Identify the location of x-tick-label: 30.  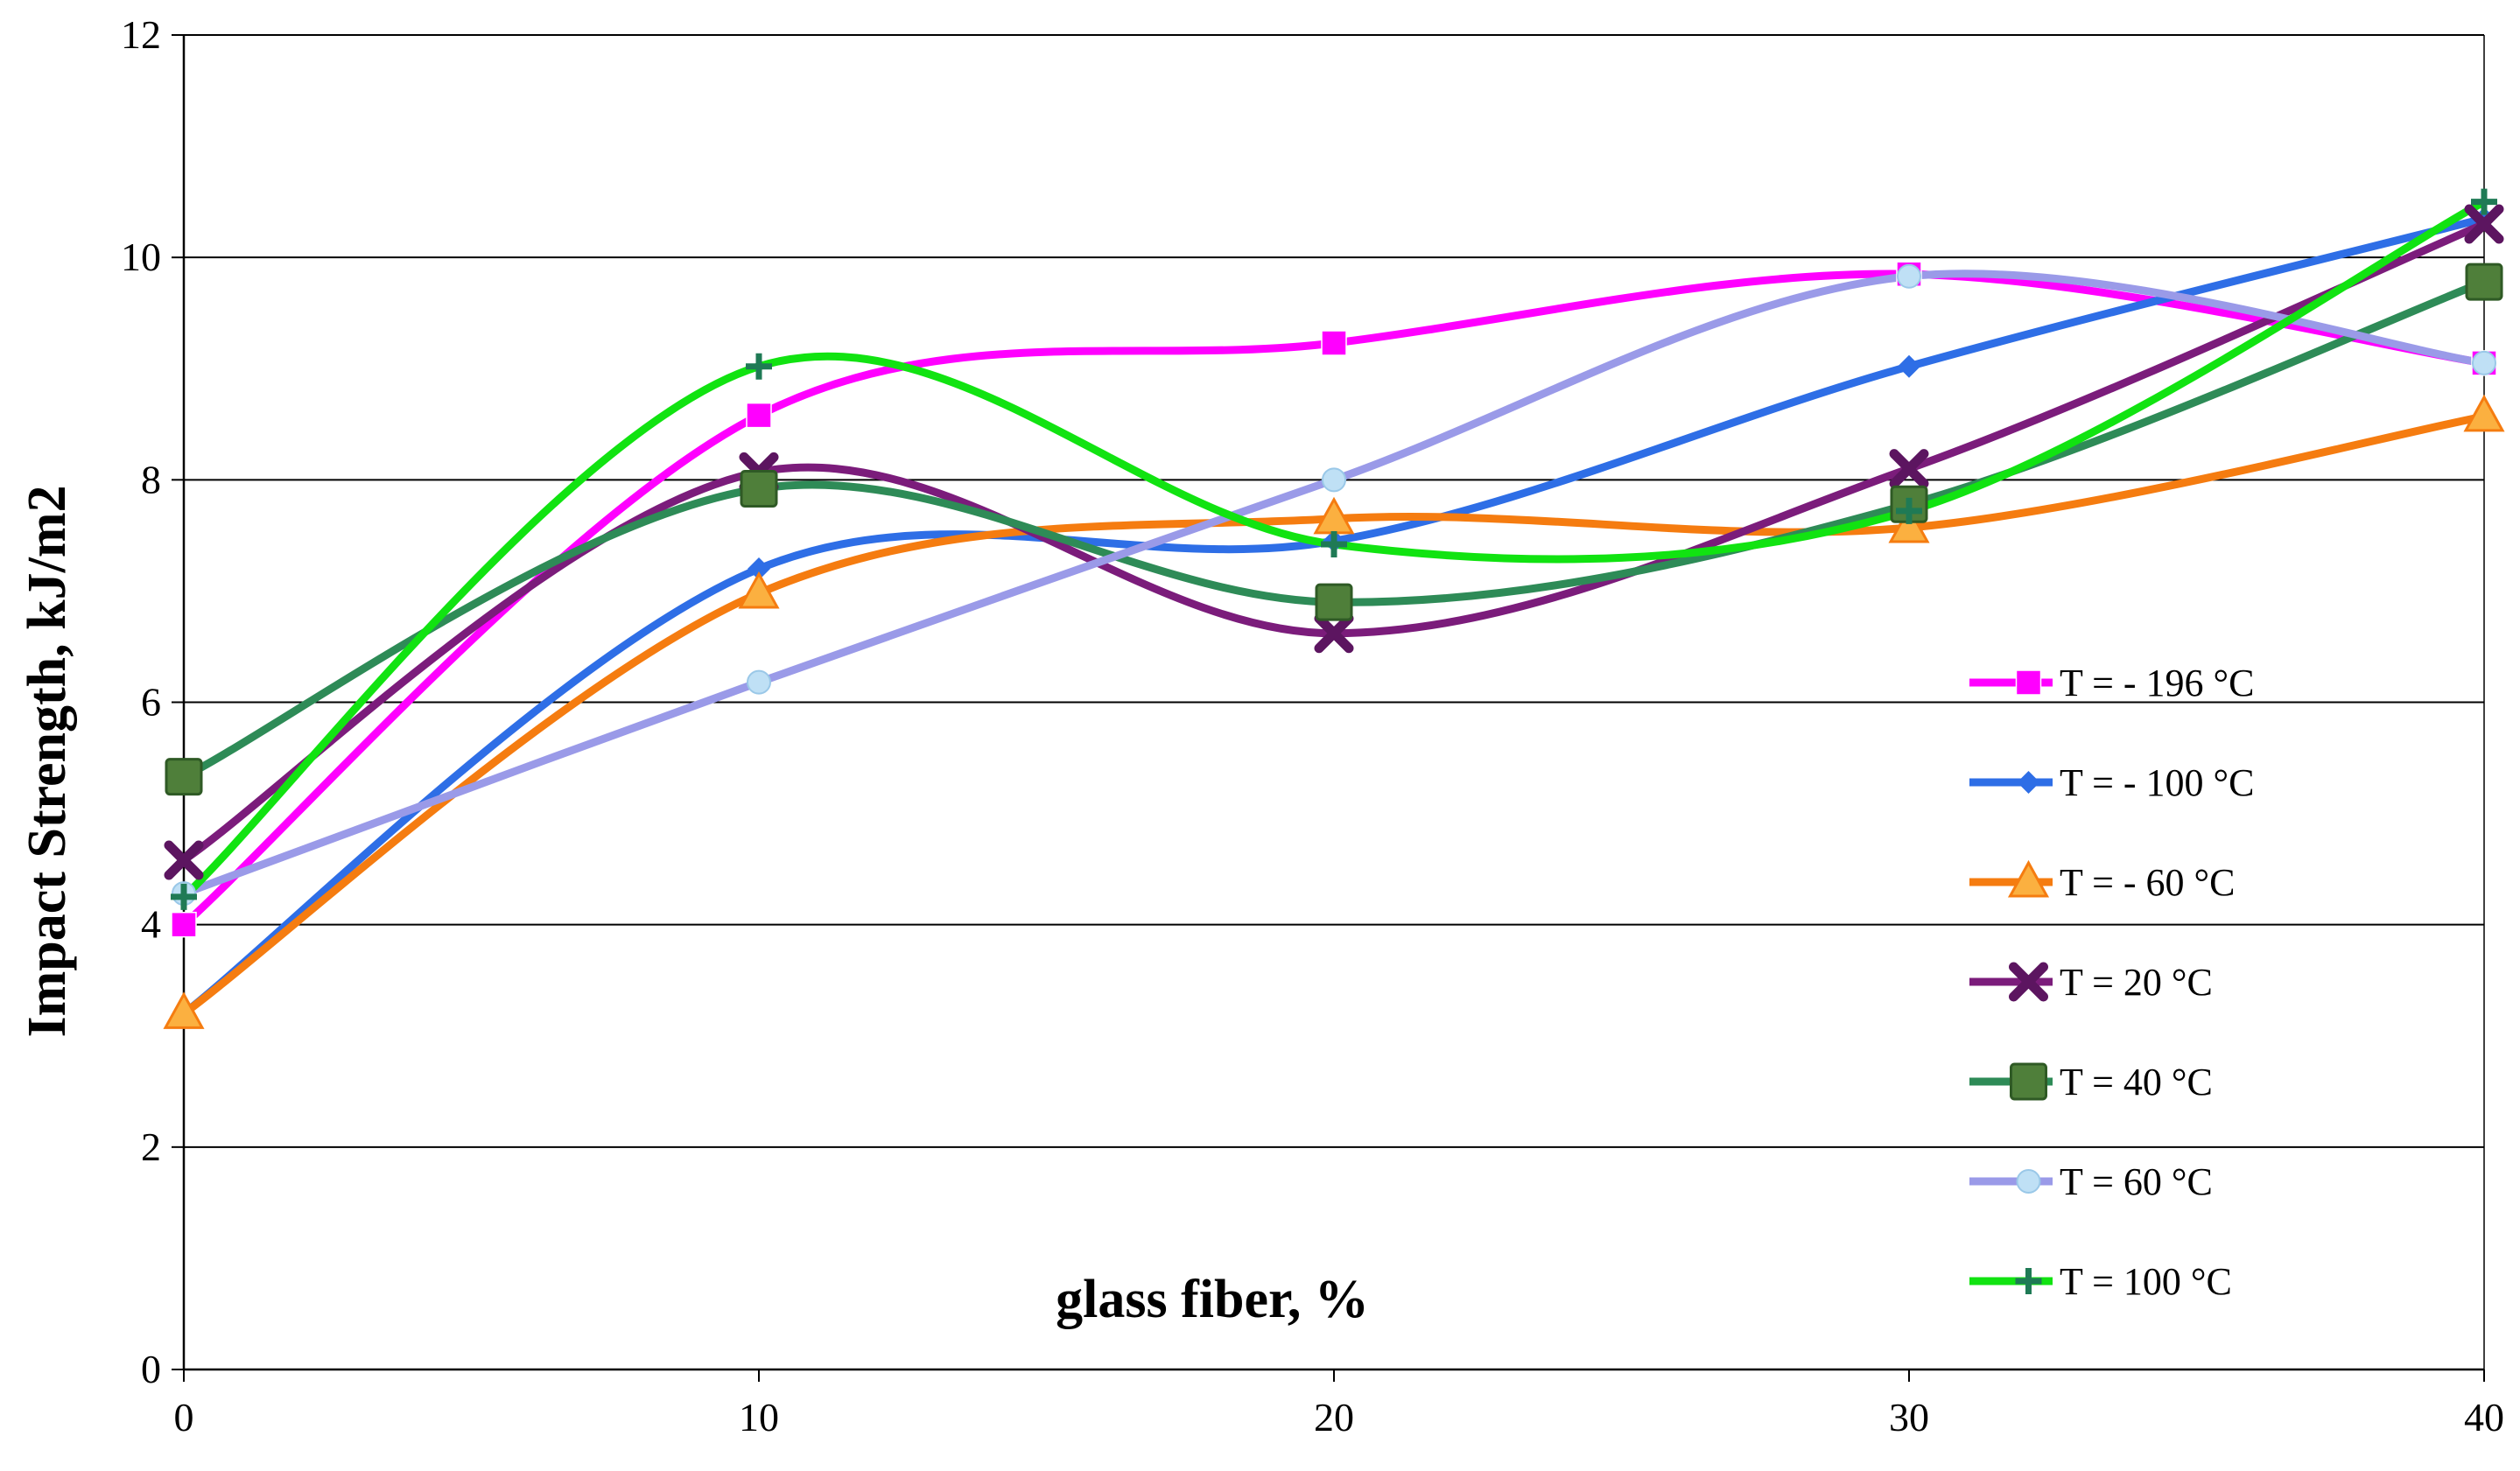
(1909, 1417).